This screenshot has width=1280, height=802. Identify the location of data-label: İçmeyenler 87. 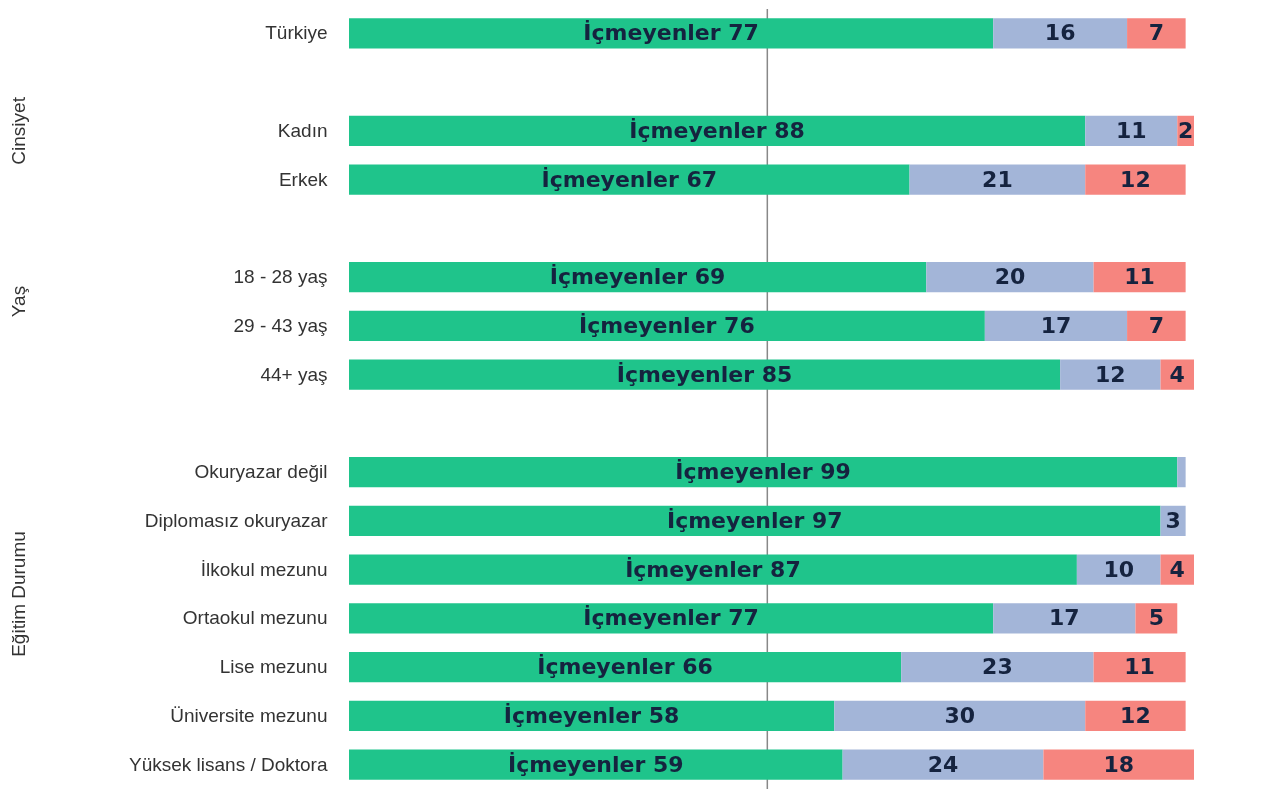
(713, 569).